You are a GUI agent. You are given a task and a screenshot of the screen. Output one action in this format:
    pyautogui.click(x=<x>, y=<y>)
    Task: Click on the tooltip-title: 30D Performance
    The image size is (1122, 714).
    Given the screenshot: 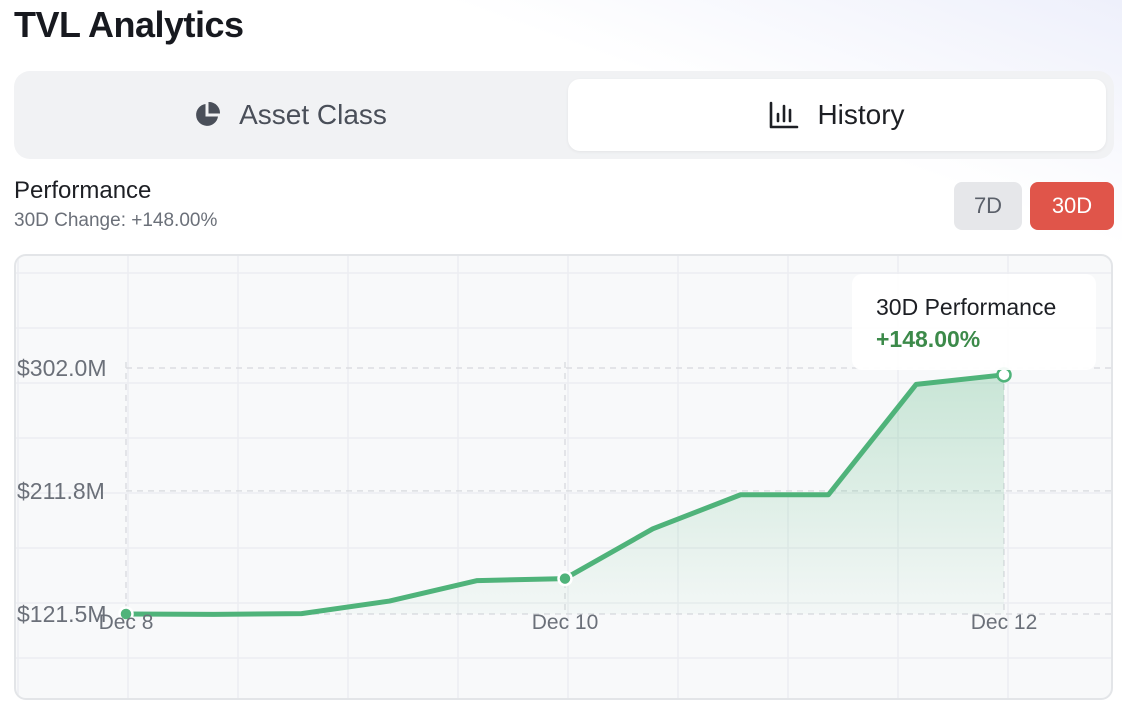 What is the action you would take?
    pyautogui.click(x=966, y=307)
    